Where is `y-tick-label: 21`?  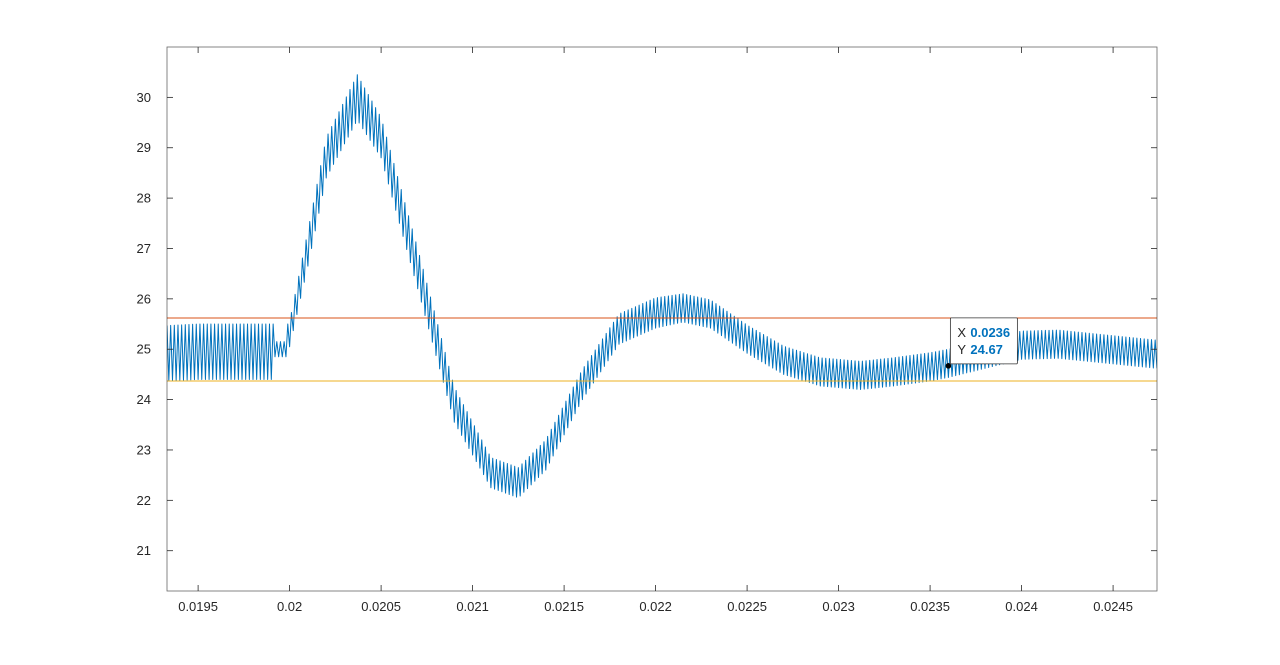 y-tick-label: 21 is located at coordinates (144, 550).